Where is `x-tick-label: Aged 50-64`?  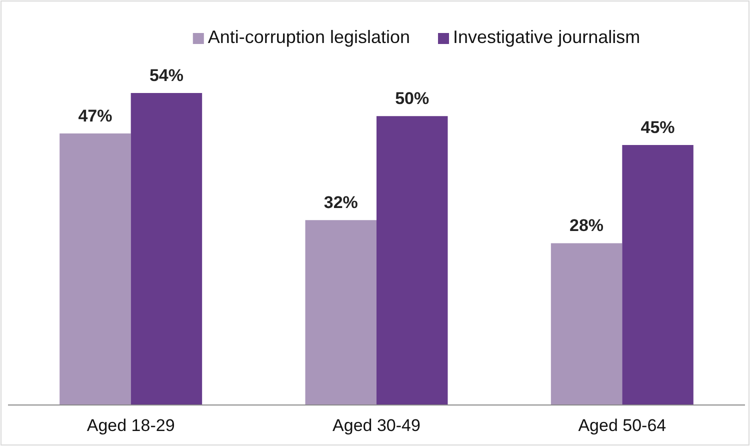
x-tick-label: Aged 50-64 is located at coordinates (622, 426).